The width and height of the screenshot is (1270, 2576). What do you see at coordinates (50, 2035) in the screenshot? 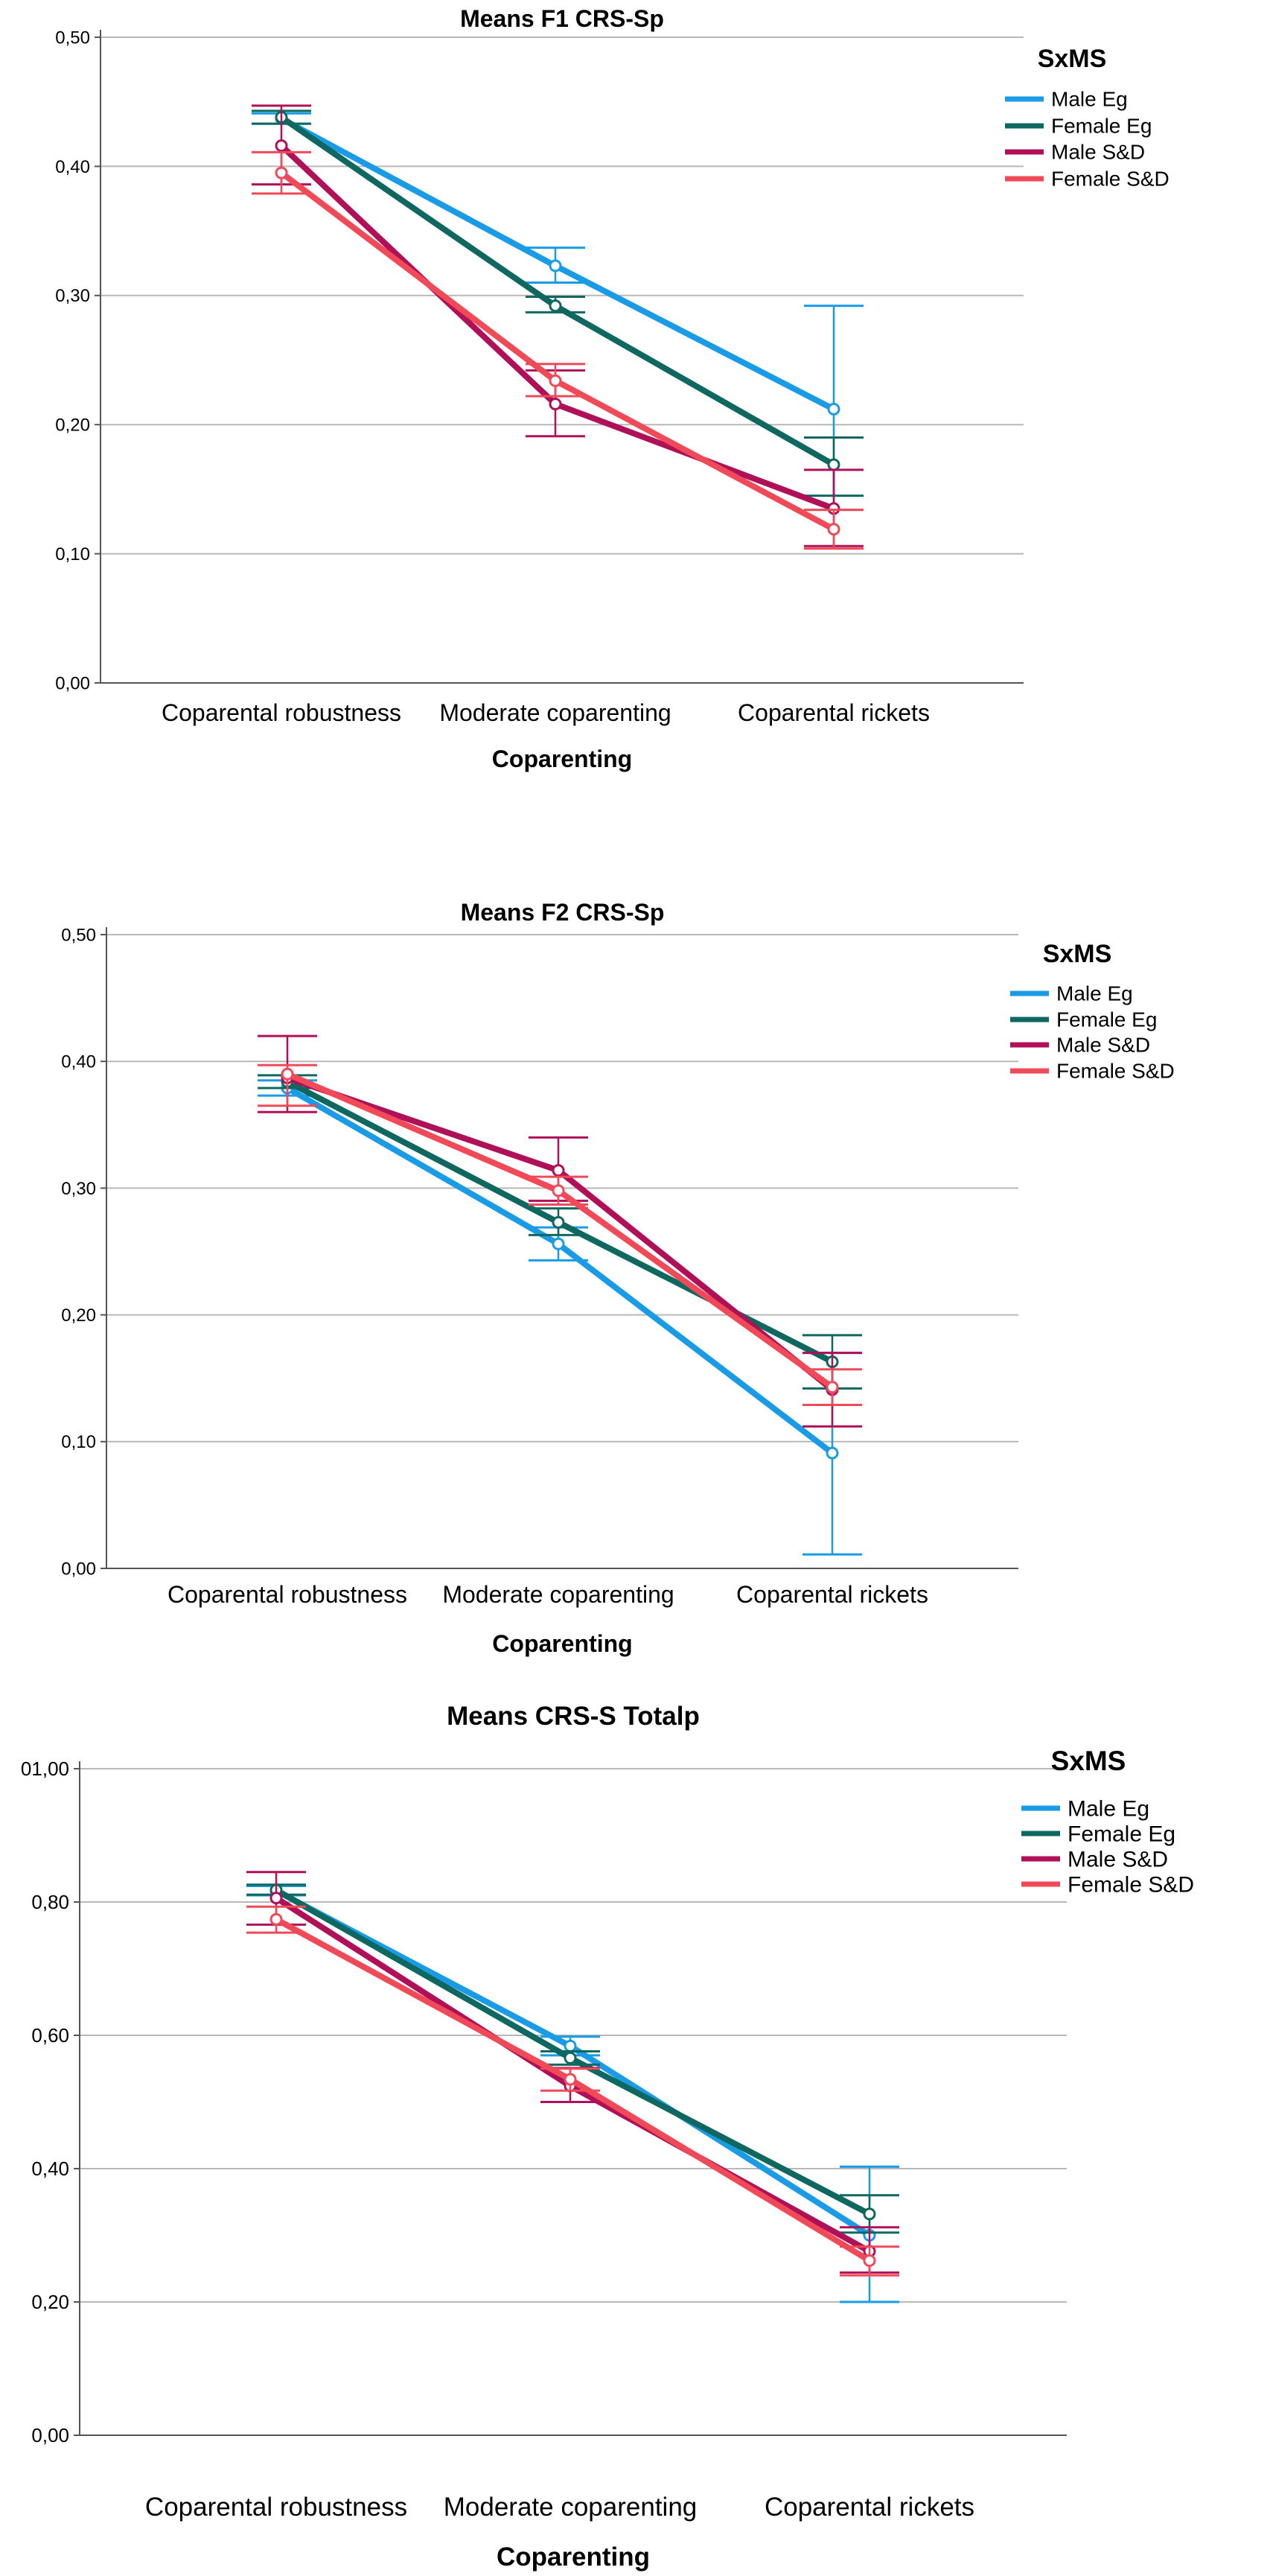
I see `y-tick-label: 0,60` at bounding box center [50, 2035].